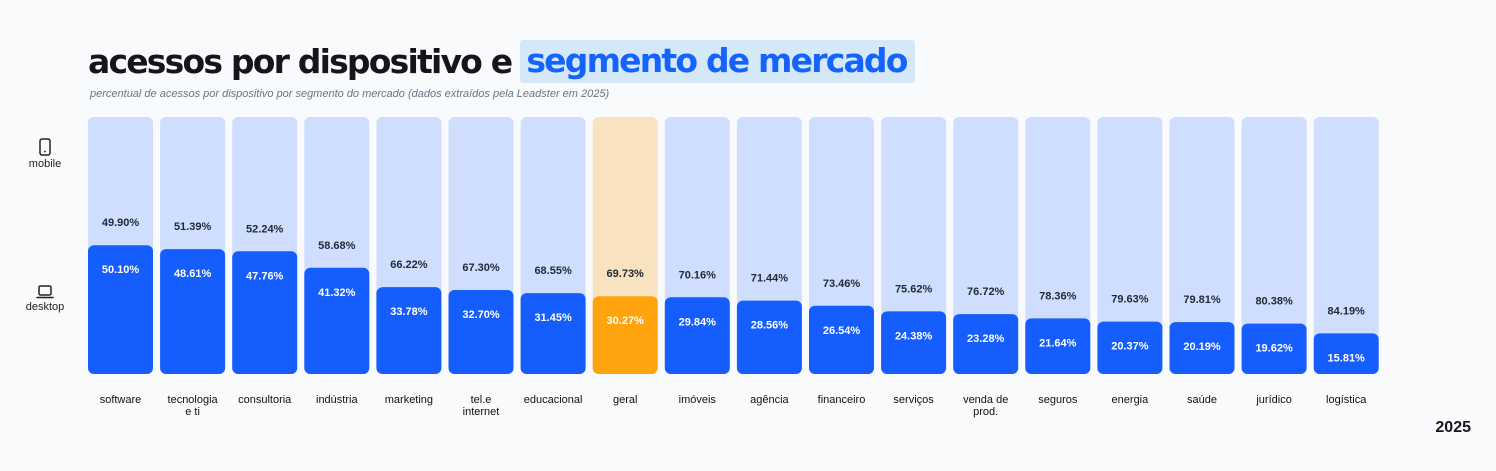  I want to click on mobile-value-label: 75.62%, so click(914, 289).